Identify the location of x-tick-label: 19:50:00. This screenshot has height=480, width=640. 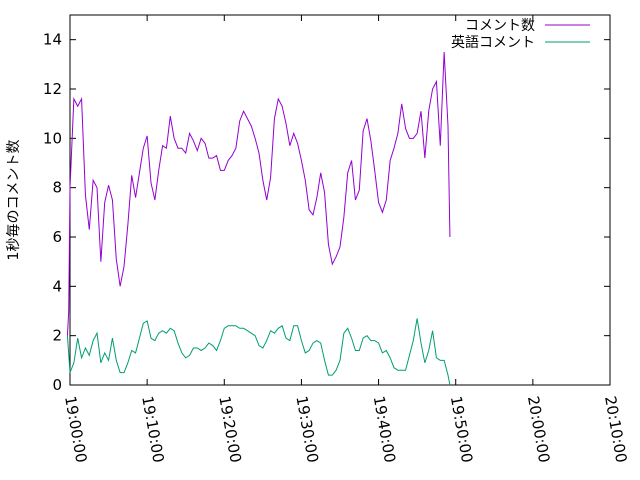
(461, 429).